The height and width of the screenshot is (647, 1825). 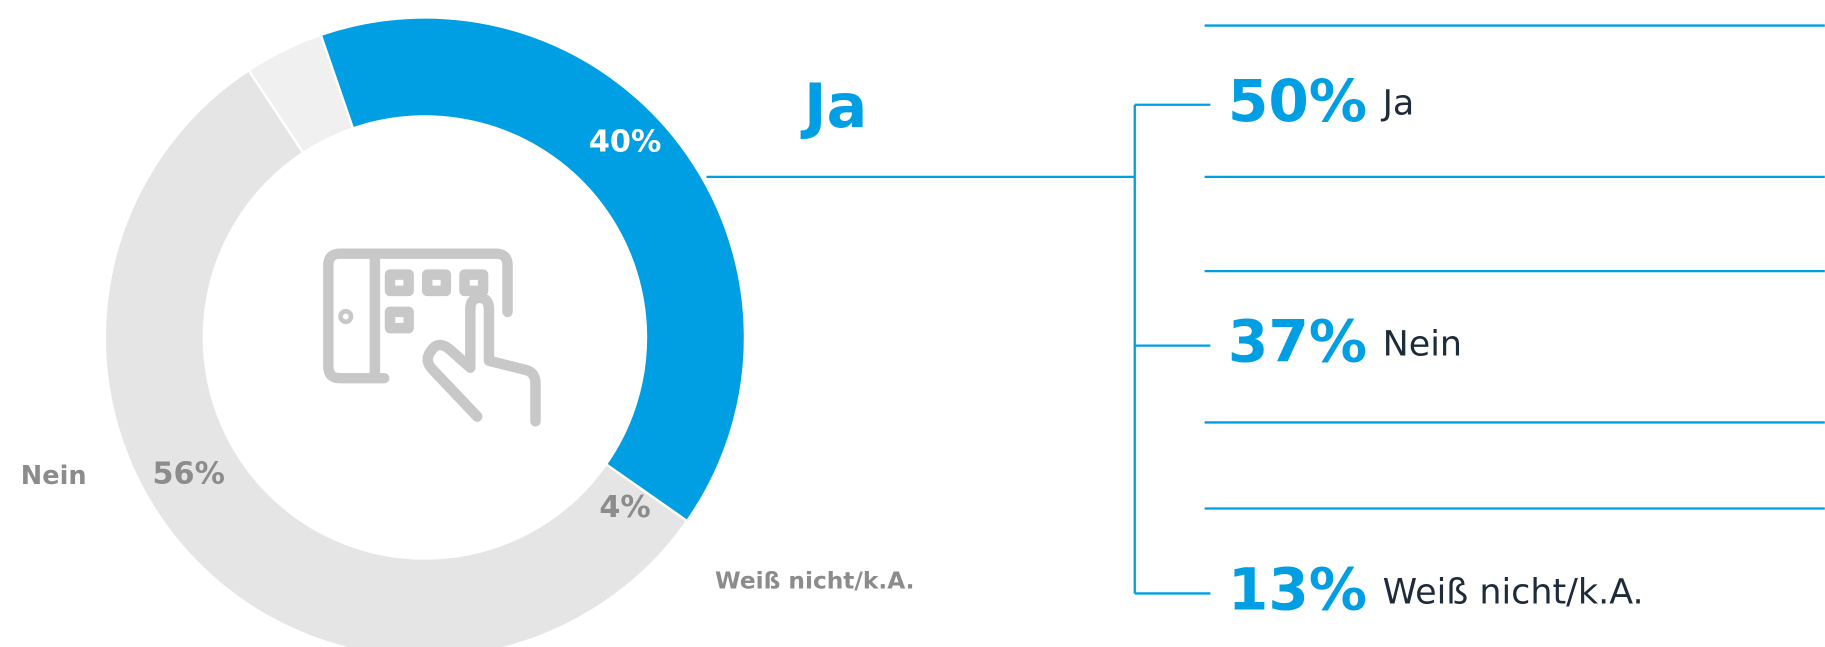 I want to click on tablet-outline, so click(x=418, y=316).